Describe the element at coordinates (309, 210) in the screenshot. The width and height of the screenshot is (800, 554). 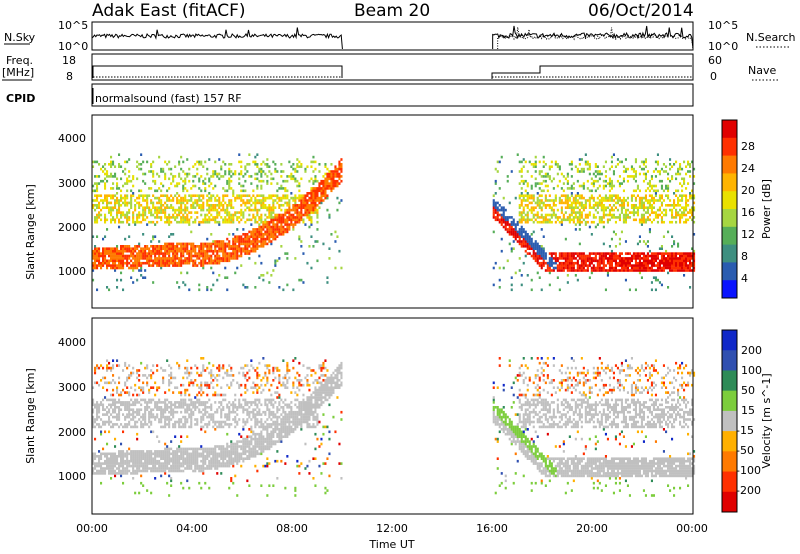
I see `pow-cell-2040` at that location.